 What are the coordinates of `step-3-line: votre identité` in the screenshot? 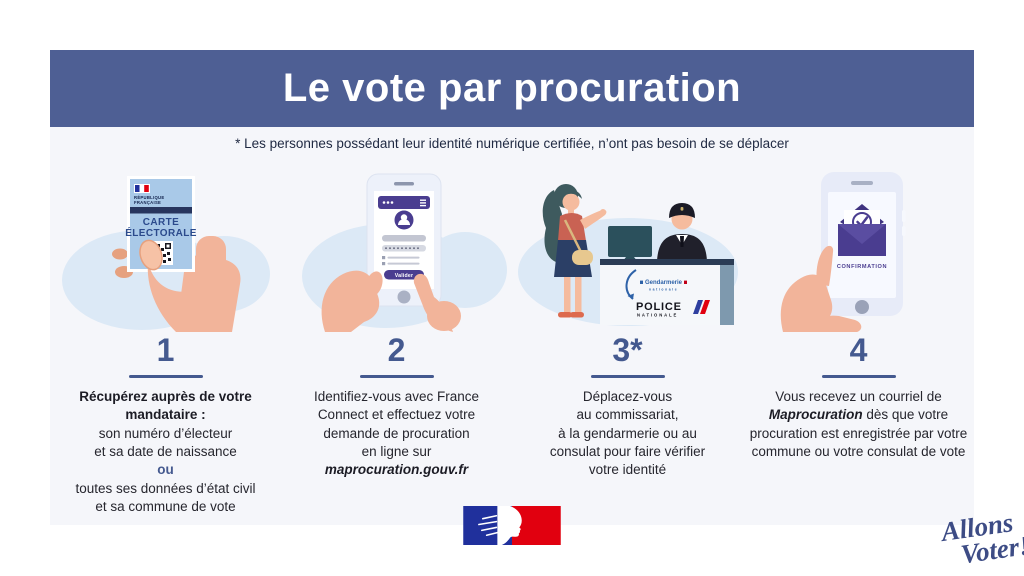 It's located at (627, 470).